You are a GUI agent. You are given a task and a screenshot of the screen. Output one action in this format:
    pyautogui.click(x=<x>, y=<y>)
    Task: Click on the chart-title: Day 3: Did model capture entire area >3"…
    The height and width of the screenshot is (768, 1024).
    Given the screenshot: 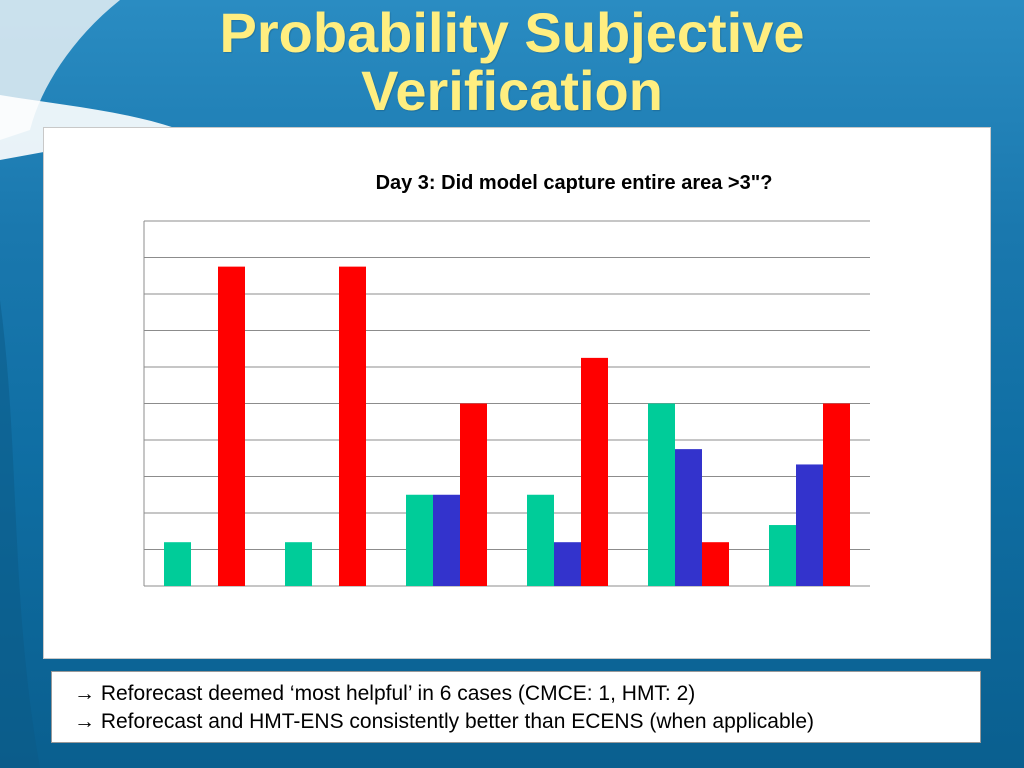 What is the action you would take?
    pyautogui.click(x=574, y=183)
    